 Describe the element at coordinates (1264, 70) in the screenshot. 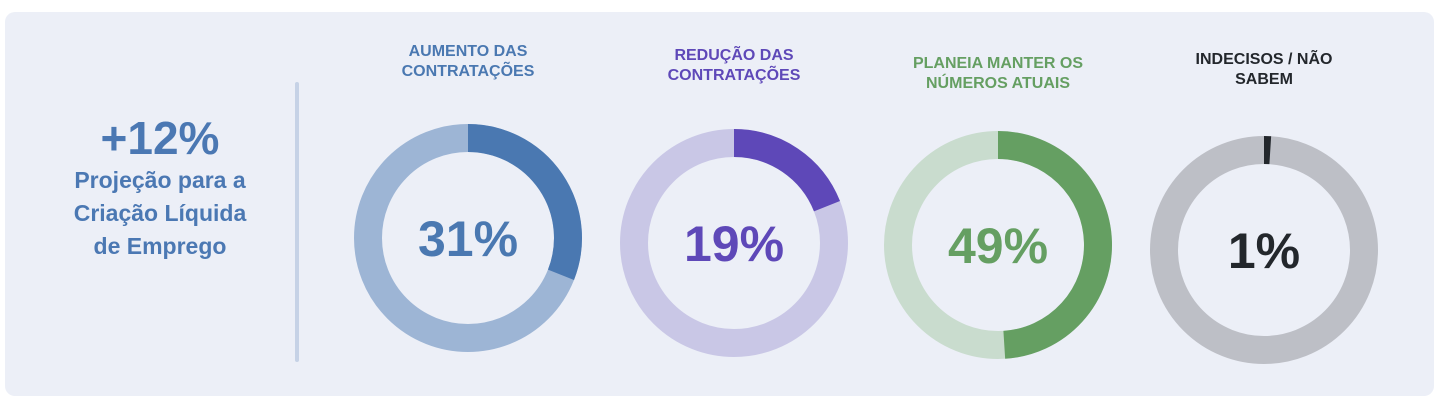

I see `donut-title: INDECISOS / NÃO SABEM` at that location.